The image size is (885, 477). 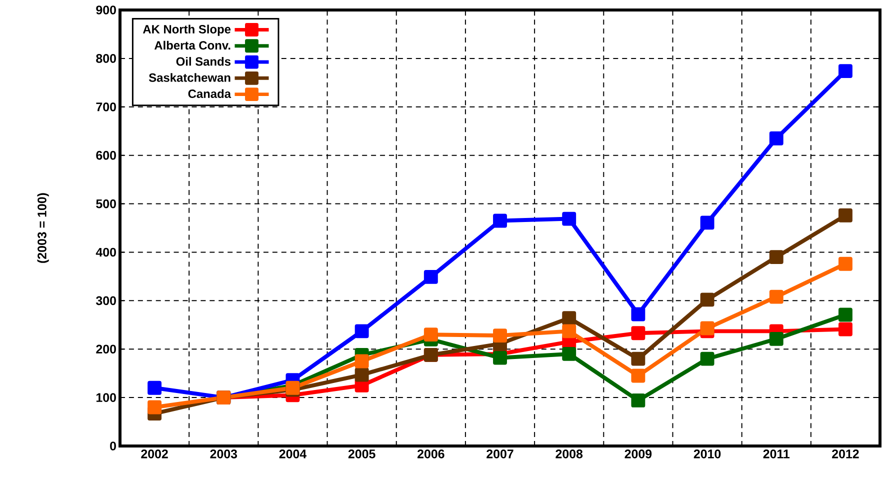 I want to click on y-tick-label: 100, so click(x=106, y=397).